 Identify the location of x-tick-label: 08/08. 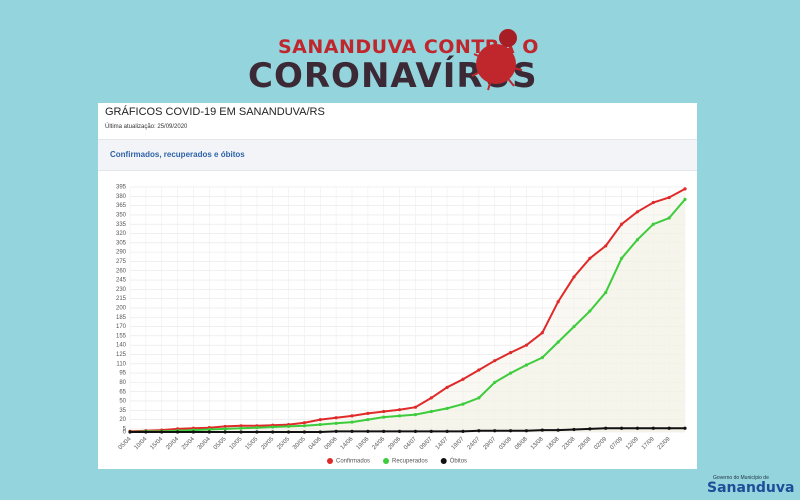
(521, 443).